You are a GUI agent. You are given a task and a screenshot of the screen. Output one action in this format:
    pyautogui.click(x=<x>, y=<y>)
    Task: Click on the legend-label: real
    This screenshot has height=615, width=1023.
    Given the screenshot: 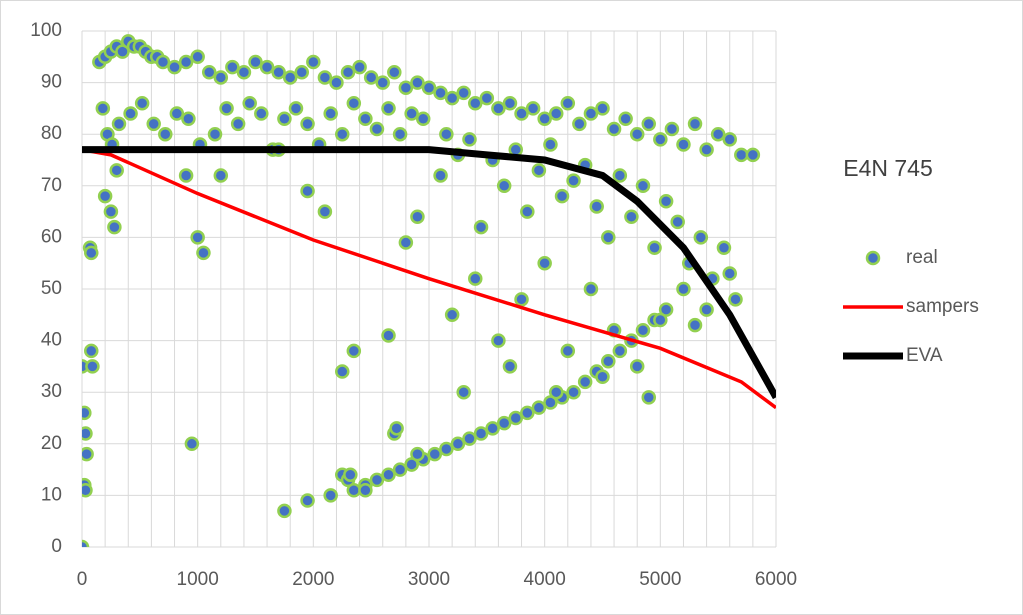 What is the action you would take?
    pyautogui.click(x=922, y=257)
    